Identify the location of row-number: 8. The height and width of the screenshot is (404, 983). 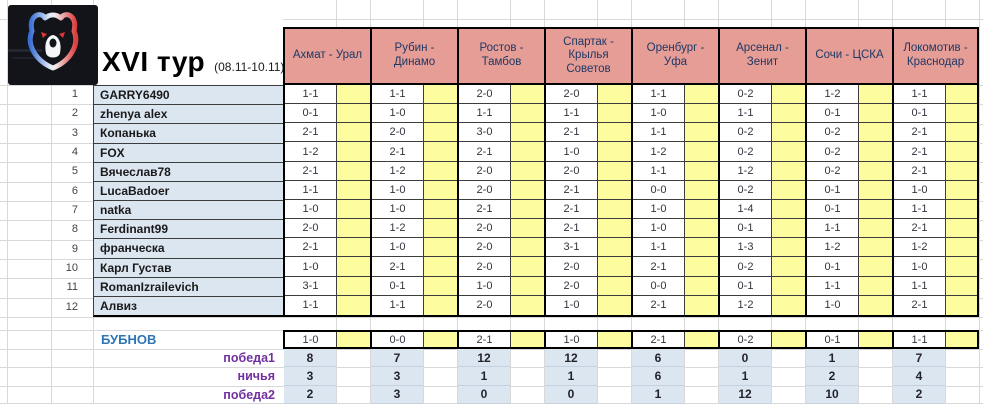
(74, 229).